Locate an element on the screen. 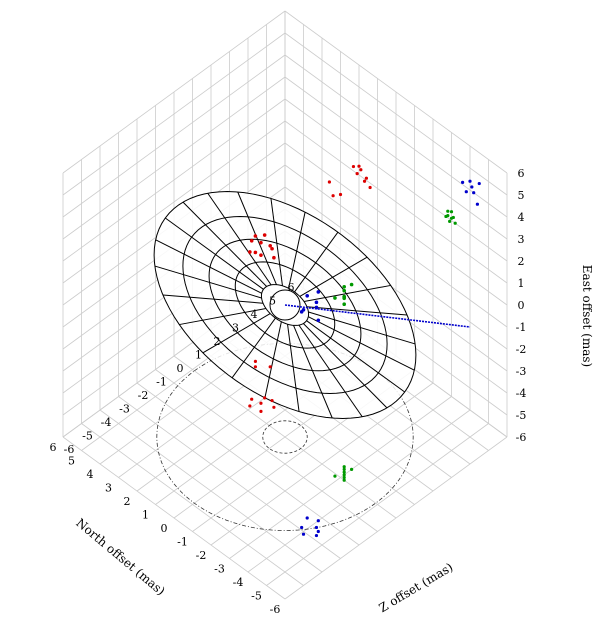 The image size is (595, 627). z-tick-label: -1 is located at coordinates (161, 382).